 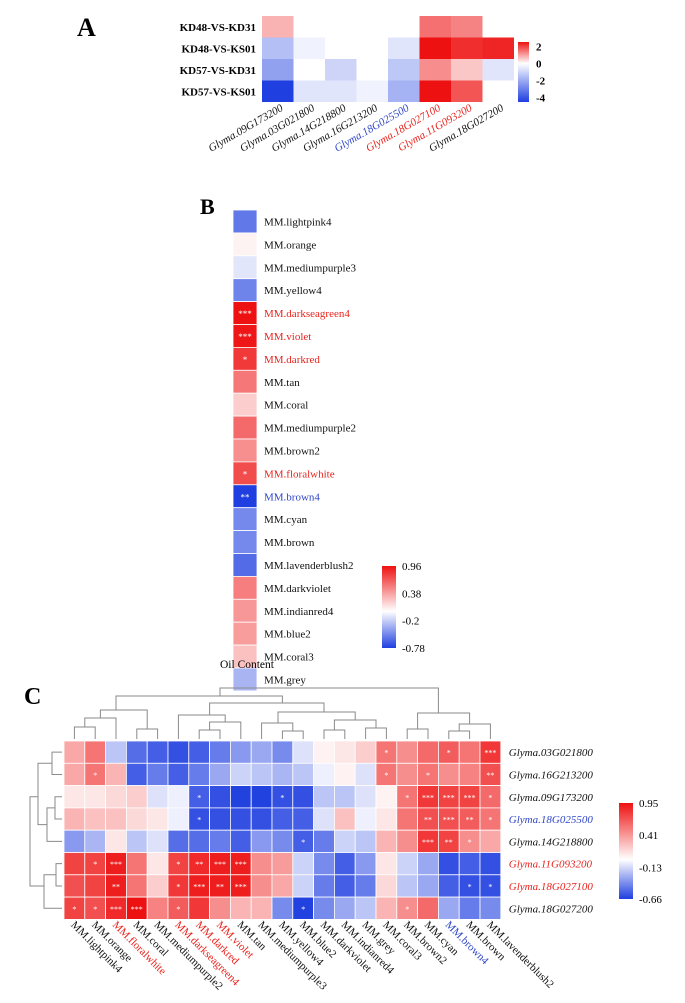 I want to click on panel-c-colorbar-tick: -0.13, so click(x=650, y=868).